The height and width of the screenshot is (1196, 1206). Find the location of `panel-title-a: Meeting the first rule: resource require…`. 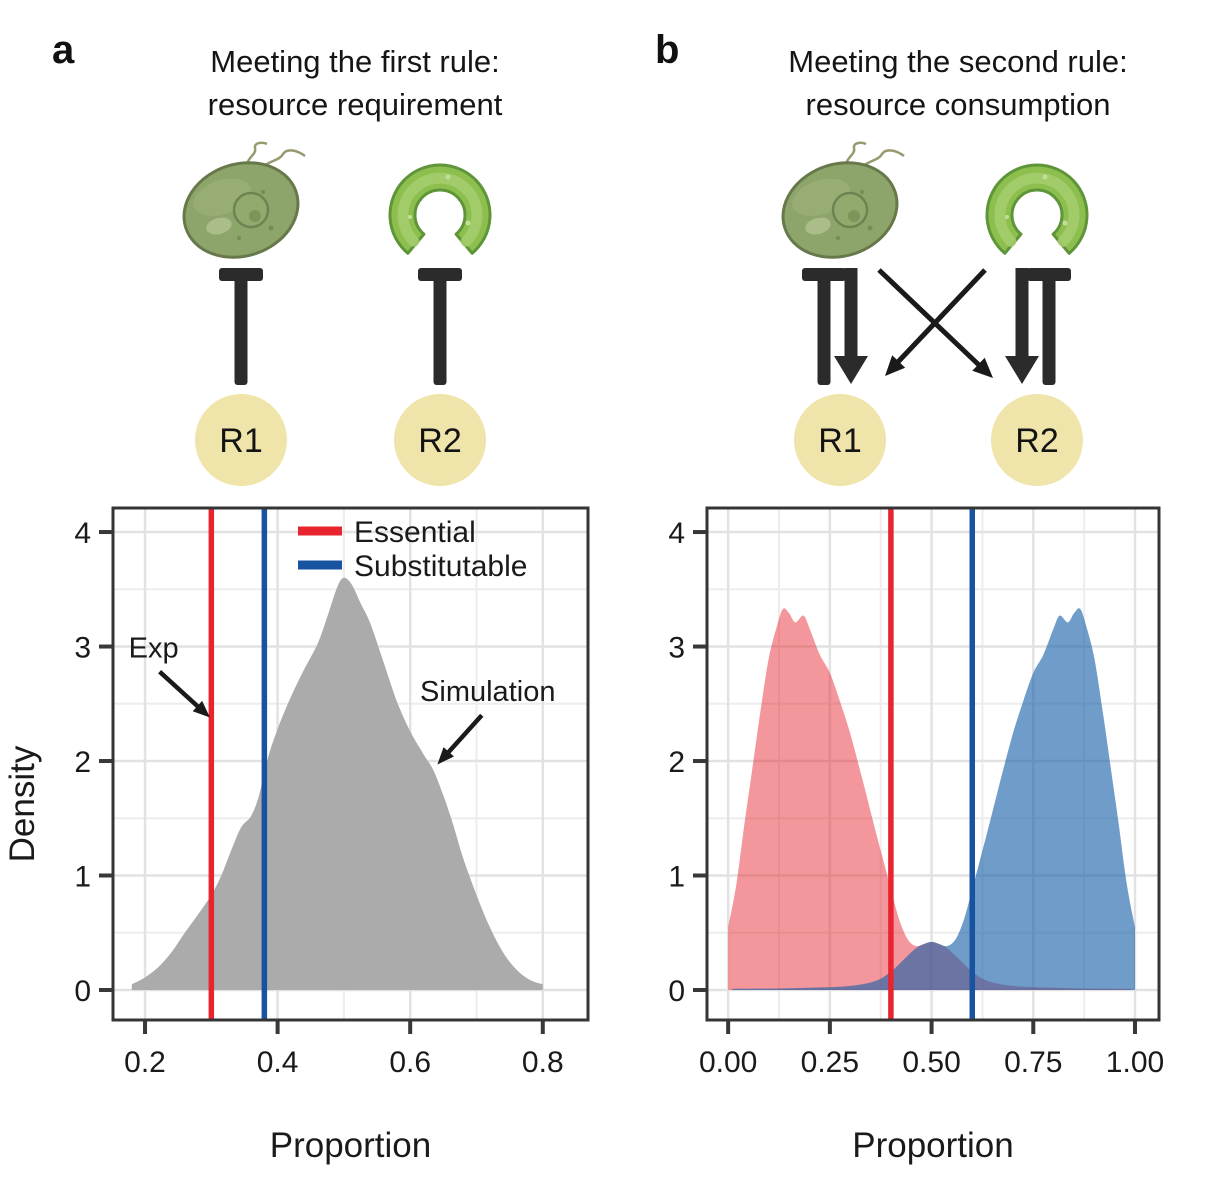

panel-title-a: Meeting the first rule: resource require… is located at coordinates (355, 83).